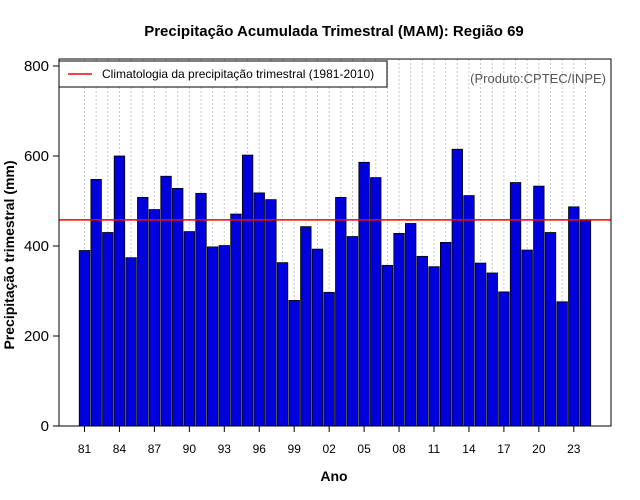 The height and width of the screenshot is (500, 640). I want to click on x-tick-label: 96, so click(260, 449).